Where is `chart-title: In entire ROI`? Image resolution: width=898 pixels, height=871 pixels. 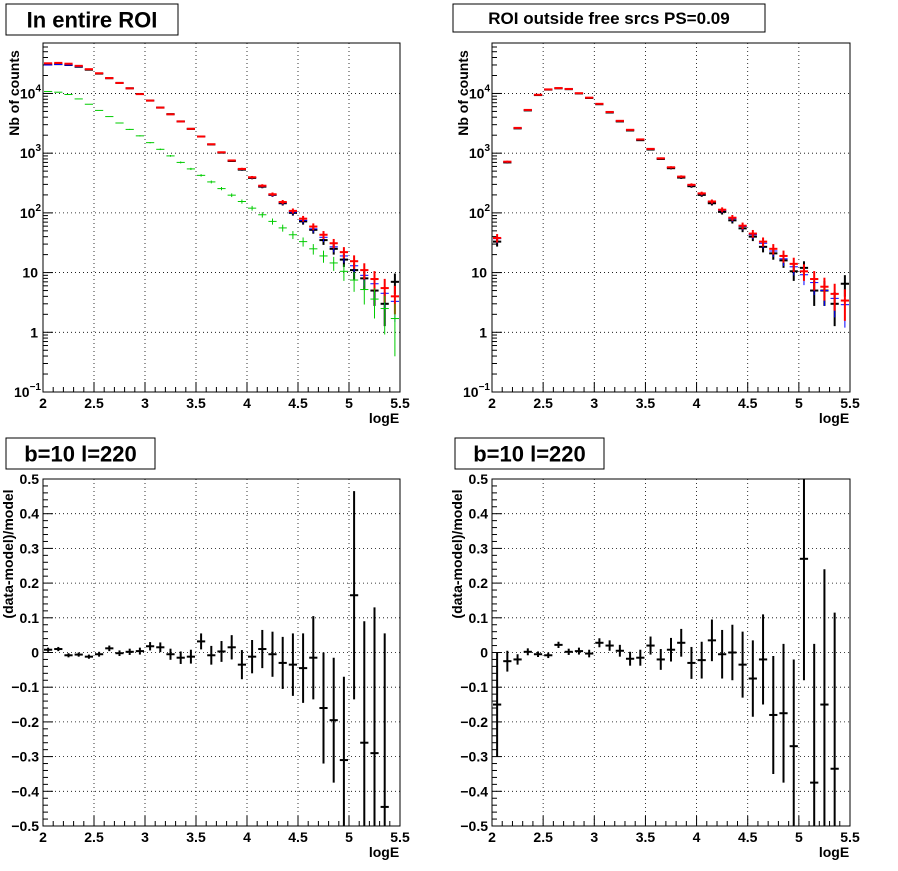 chart-title: In entire ROI is located at coordinates (92, 19).